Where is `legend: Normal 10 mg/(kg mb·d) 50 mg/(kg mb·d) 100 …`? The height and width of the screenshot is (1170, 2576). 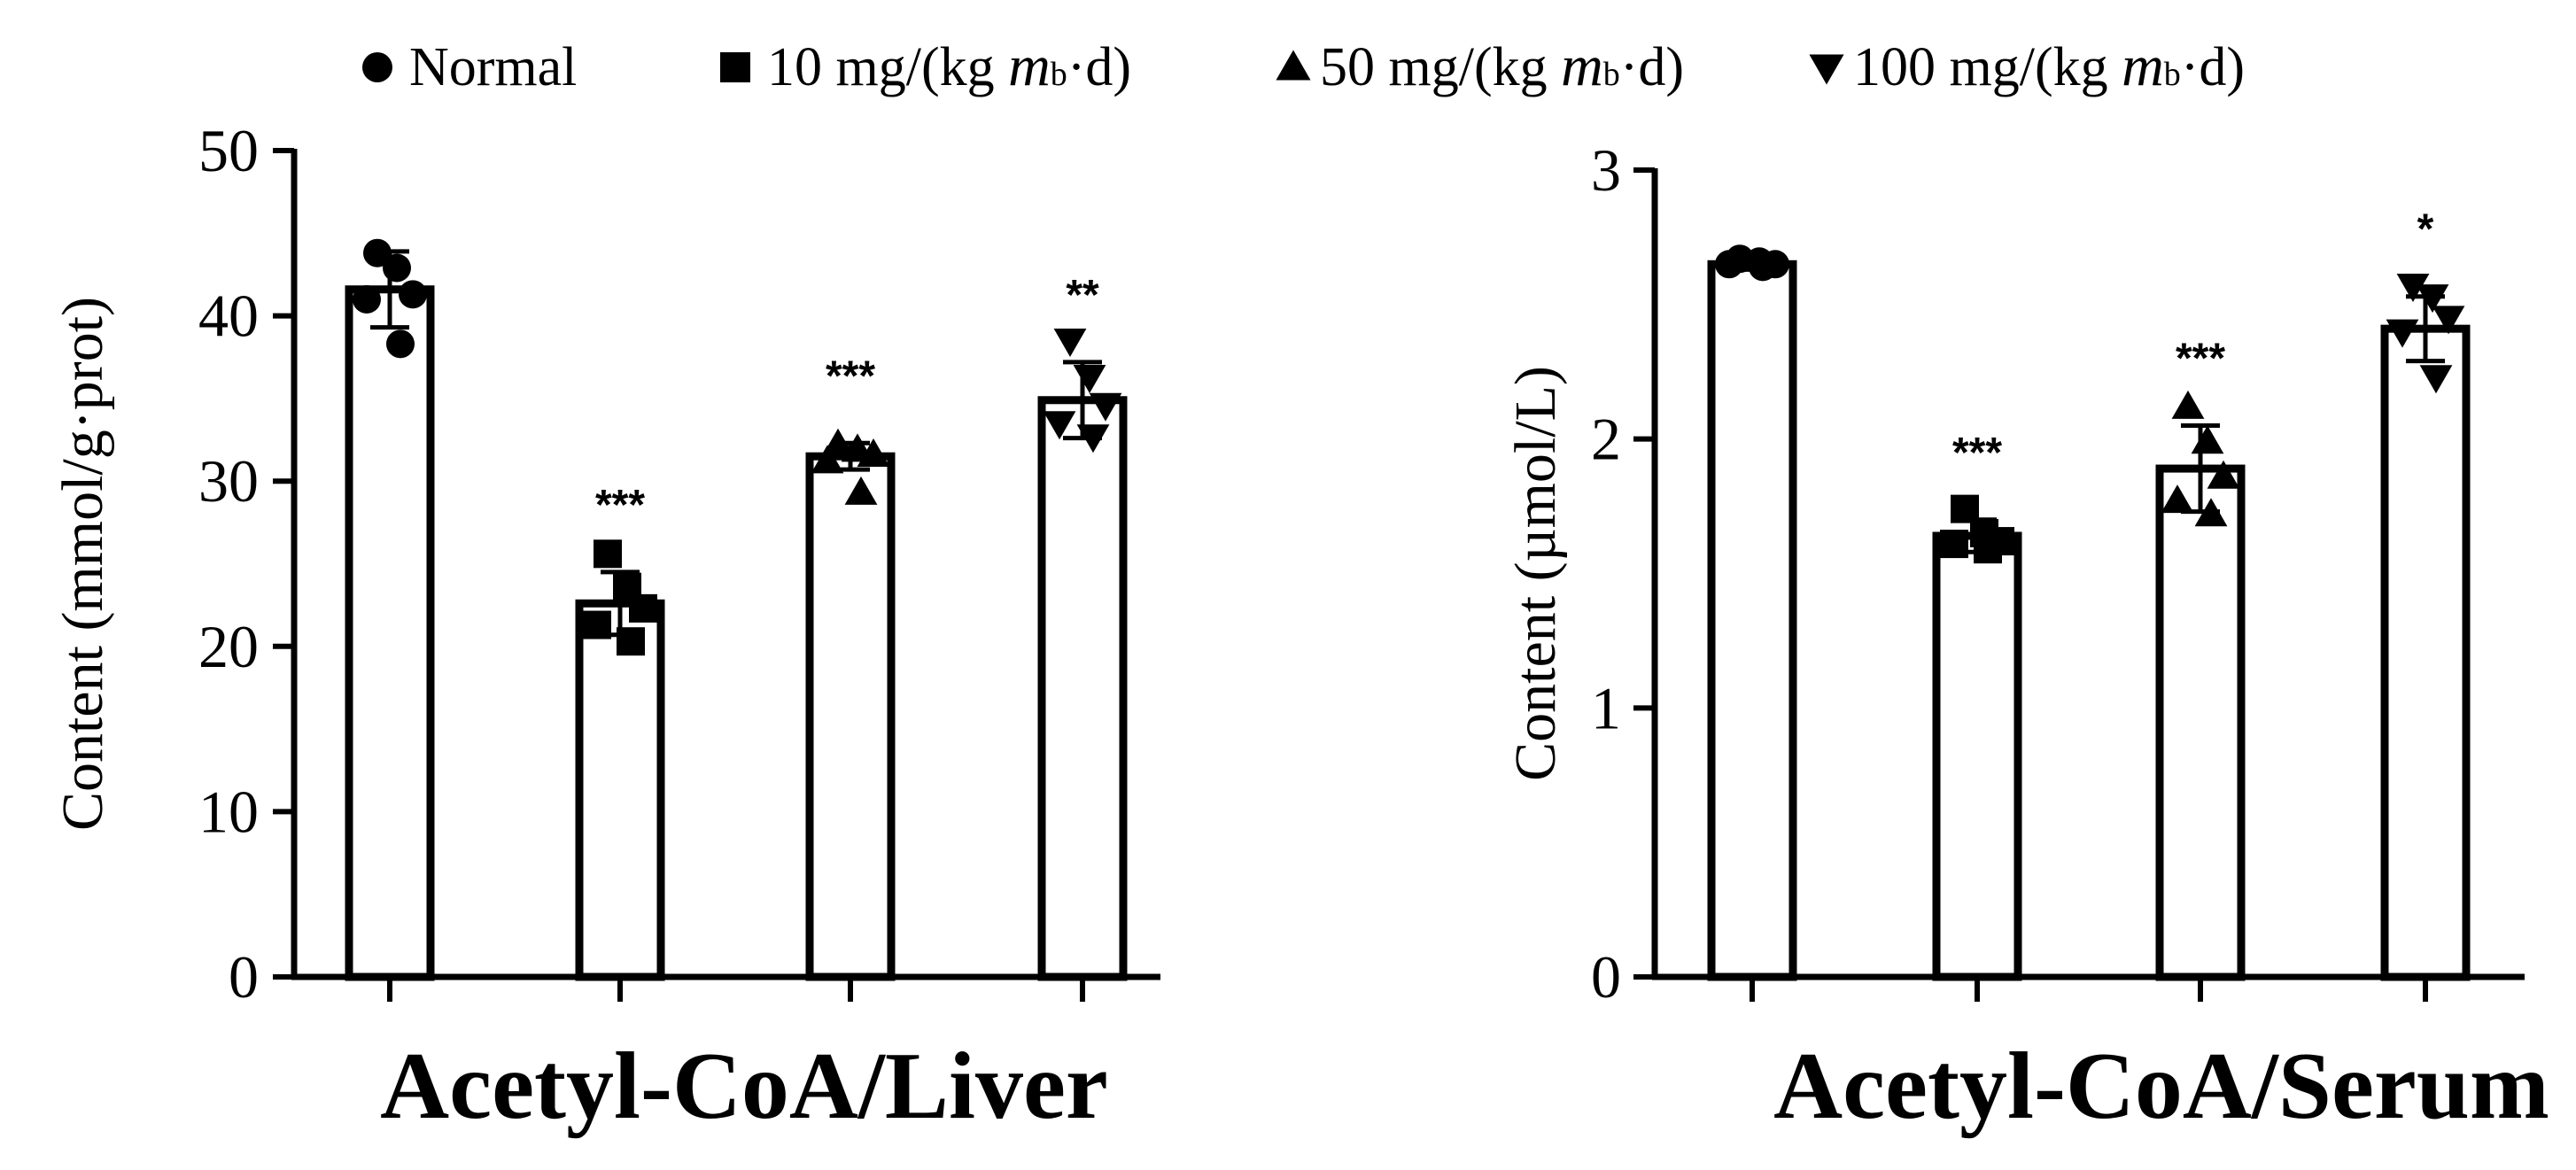 legend: Normal 10 mg/(kg mb·d) 50 mg/(kg mb·d) 100 … is located at coordinates (1303, 66).